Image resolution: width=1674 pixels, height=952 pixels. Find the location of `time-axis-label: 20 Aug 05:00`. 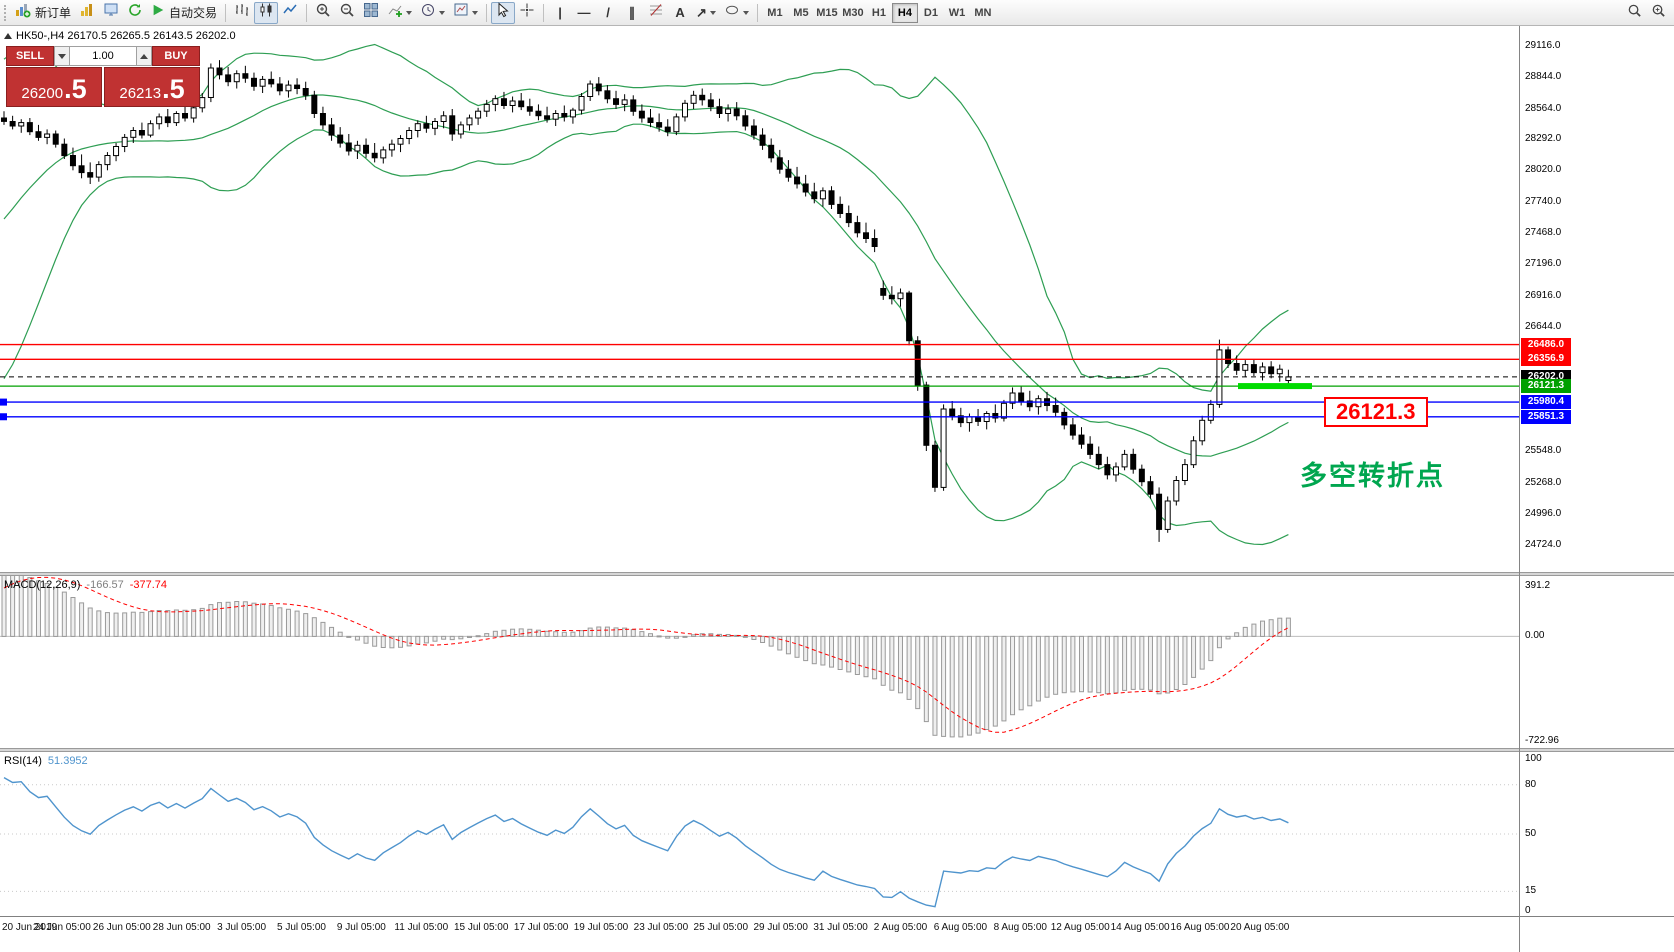

time-axis-label: 20 Aug 05:00 is located at coordinates (1260, 927).